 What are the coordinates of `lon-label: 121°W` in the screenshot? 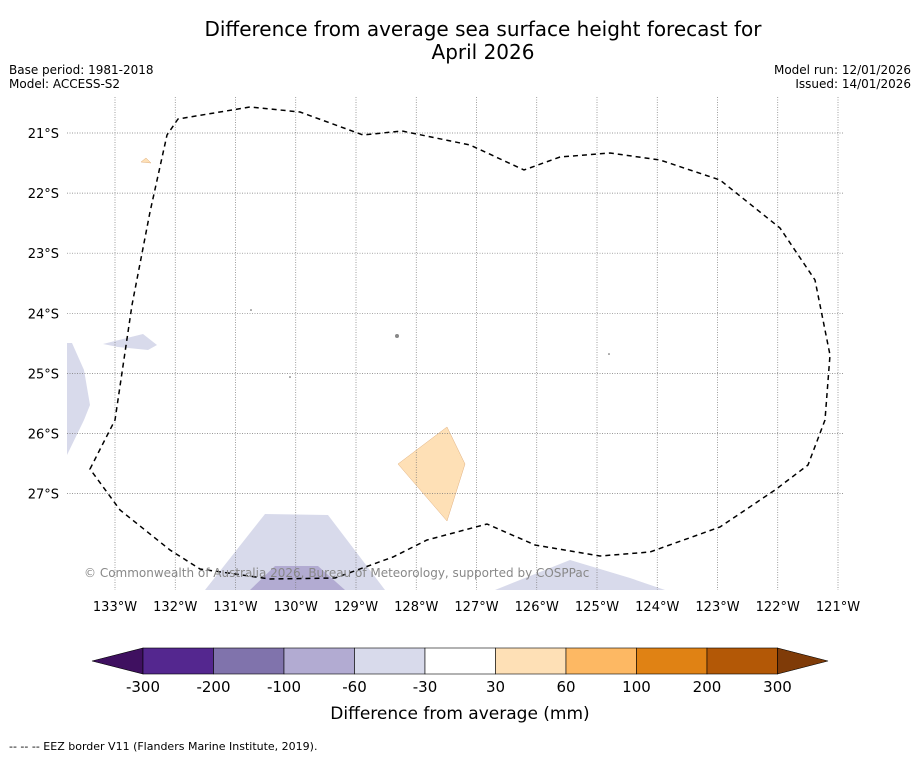 It's located at (838, 607).